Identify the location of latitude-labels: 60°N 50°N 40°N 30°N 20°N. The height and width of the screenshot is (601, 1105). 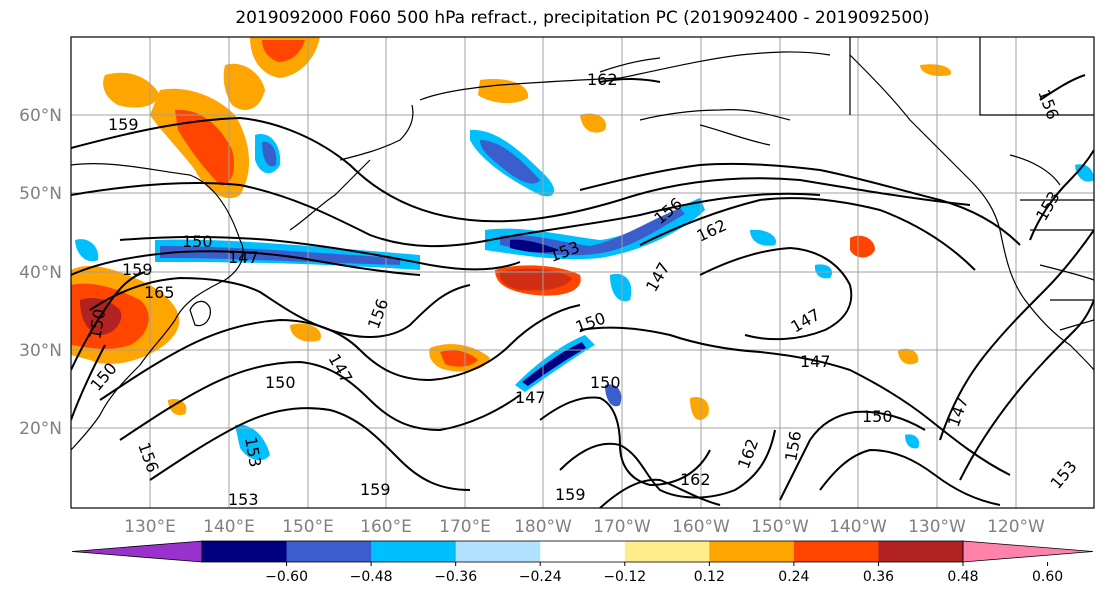
(40, 272).